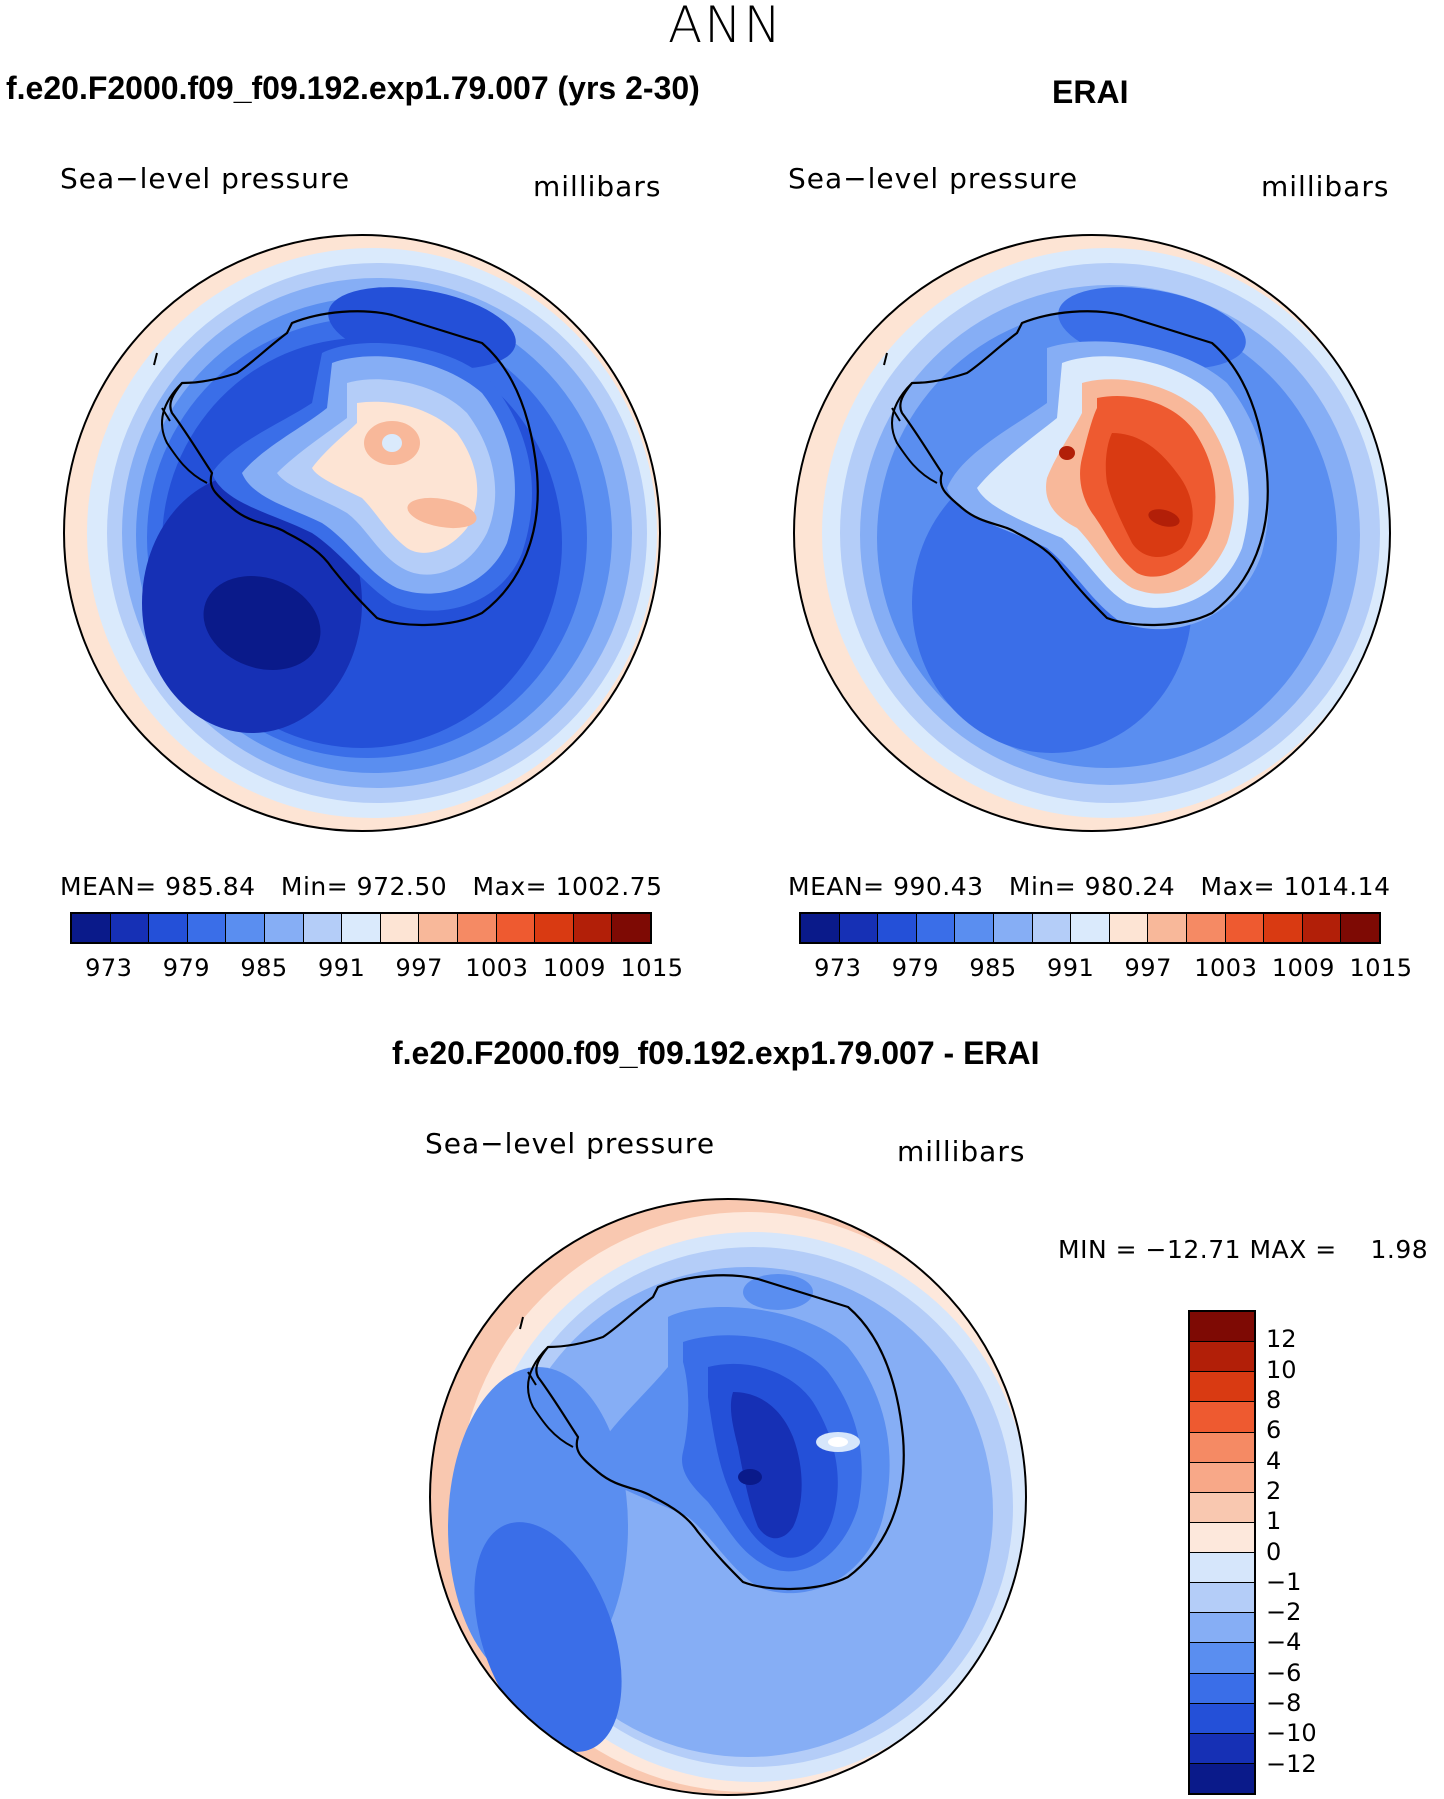 This screenshot has height=1799, width=1444. What do you see at coordinates (933, 178) in the screenshot?
I see `variable-label-obs: Sea−level pressure` at bounding box center [933, 178].